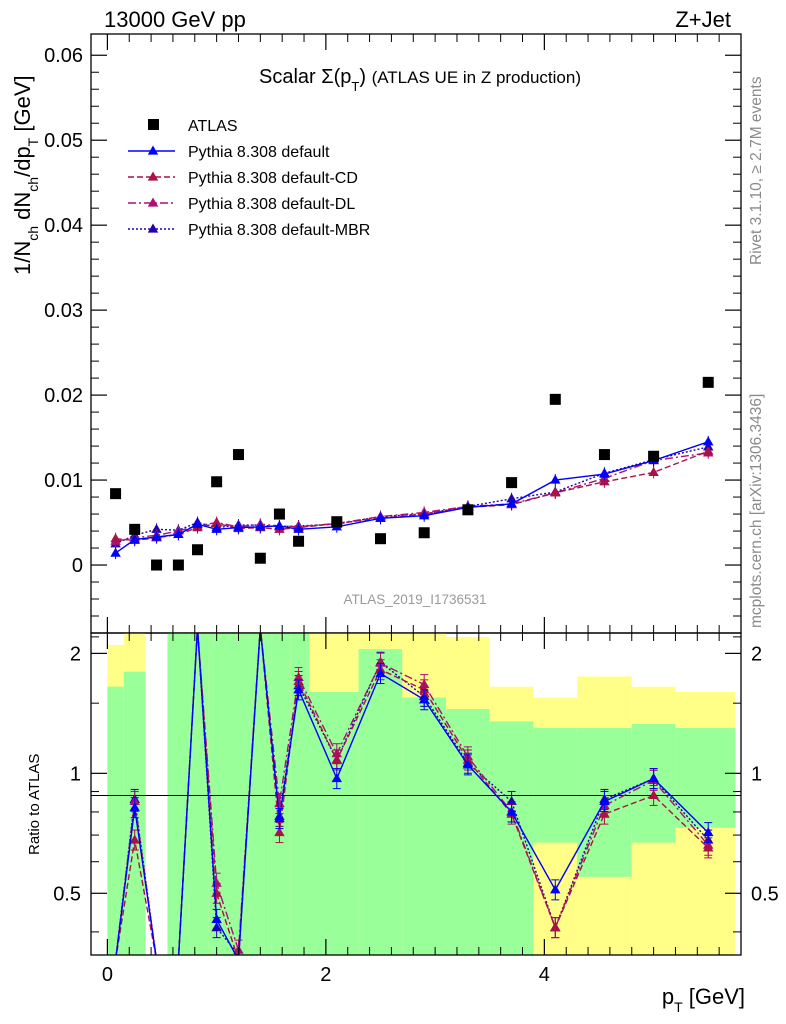  I want to click on y-tick-label: 0.03, so click(63, 311).